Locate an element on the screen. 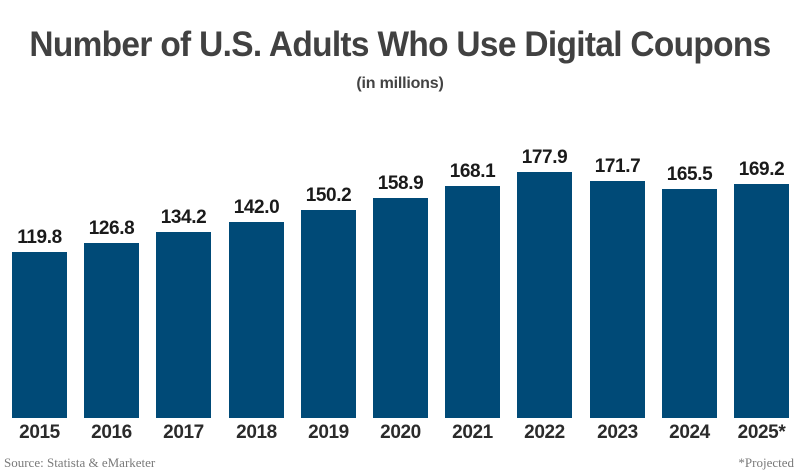 The width and height of the screenshot is (800, 476). category-label: 2017 is located at coordinates (183, 432).